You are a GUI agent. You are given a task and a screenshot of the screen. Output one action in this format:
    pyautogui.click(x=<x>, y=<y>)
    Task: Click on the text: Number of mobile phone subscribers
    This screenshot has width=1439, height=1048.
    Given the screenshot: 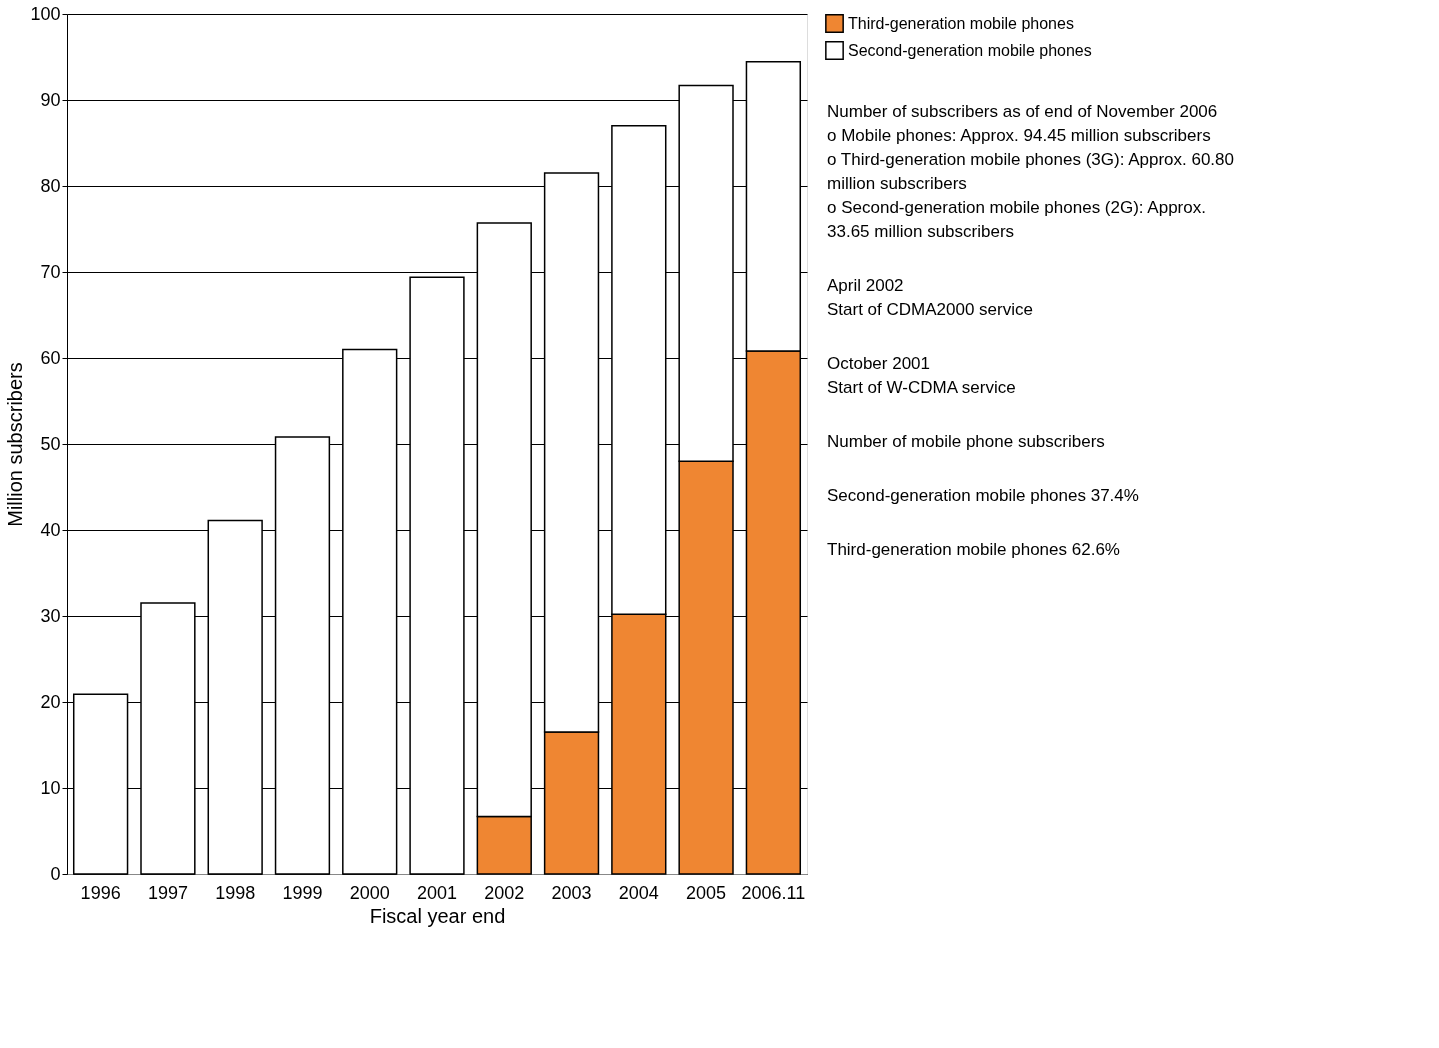 What is the action you would take?
    pyautogui.click(x=966, y=441)
    